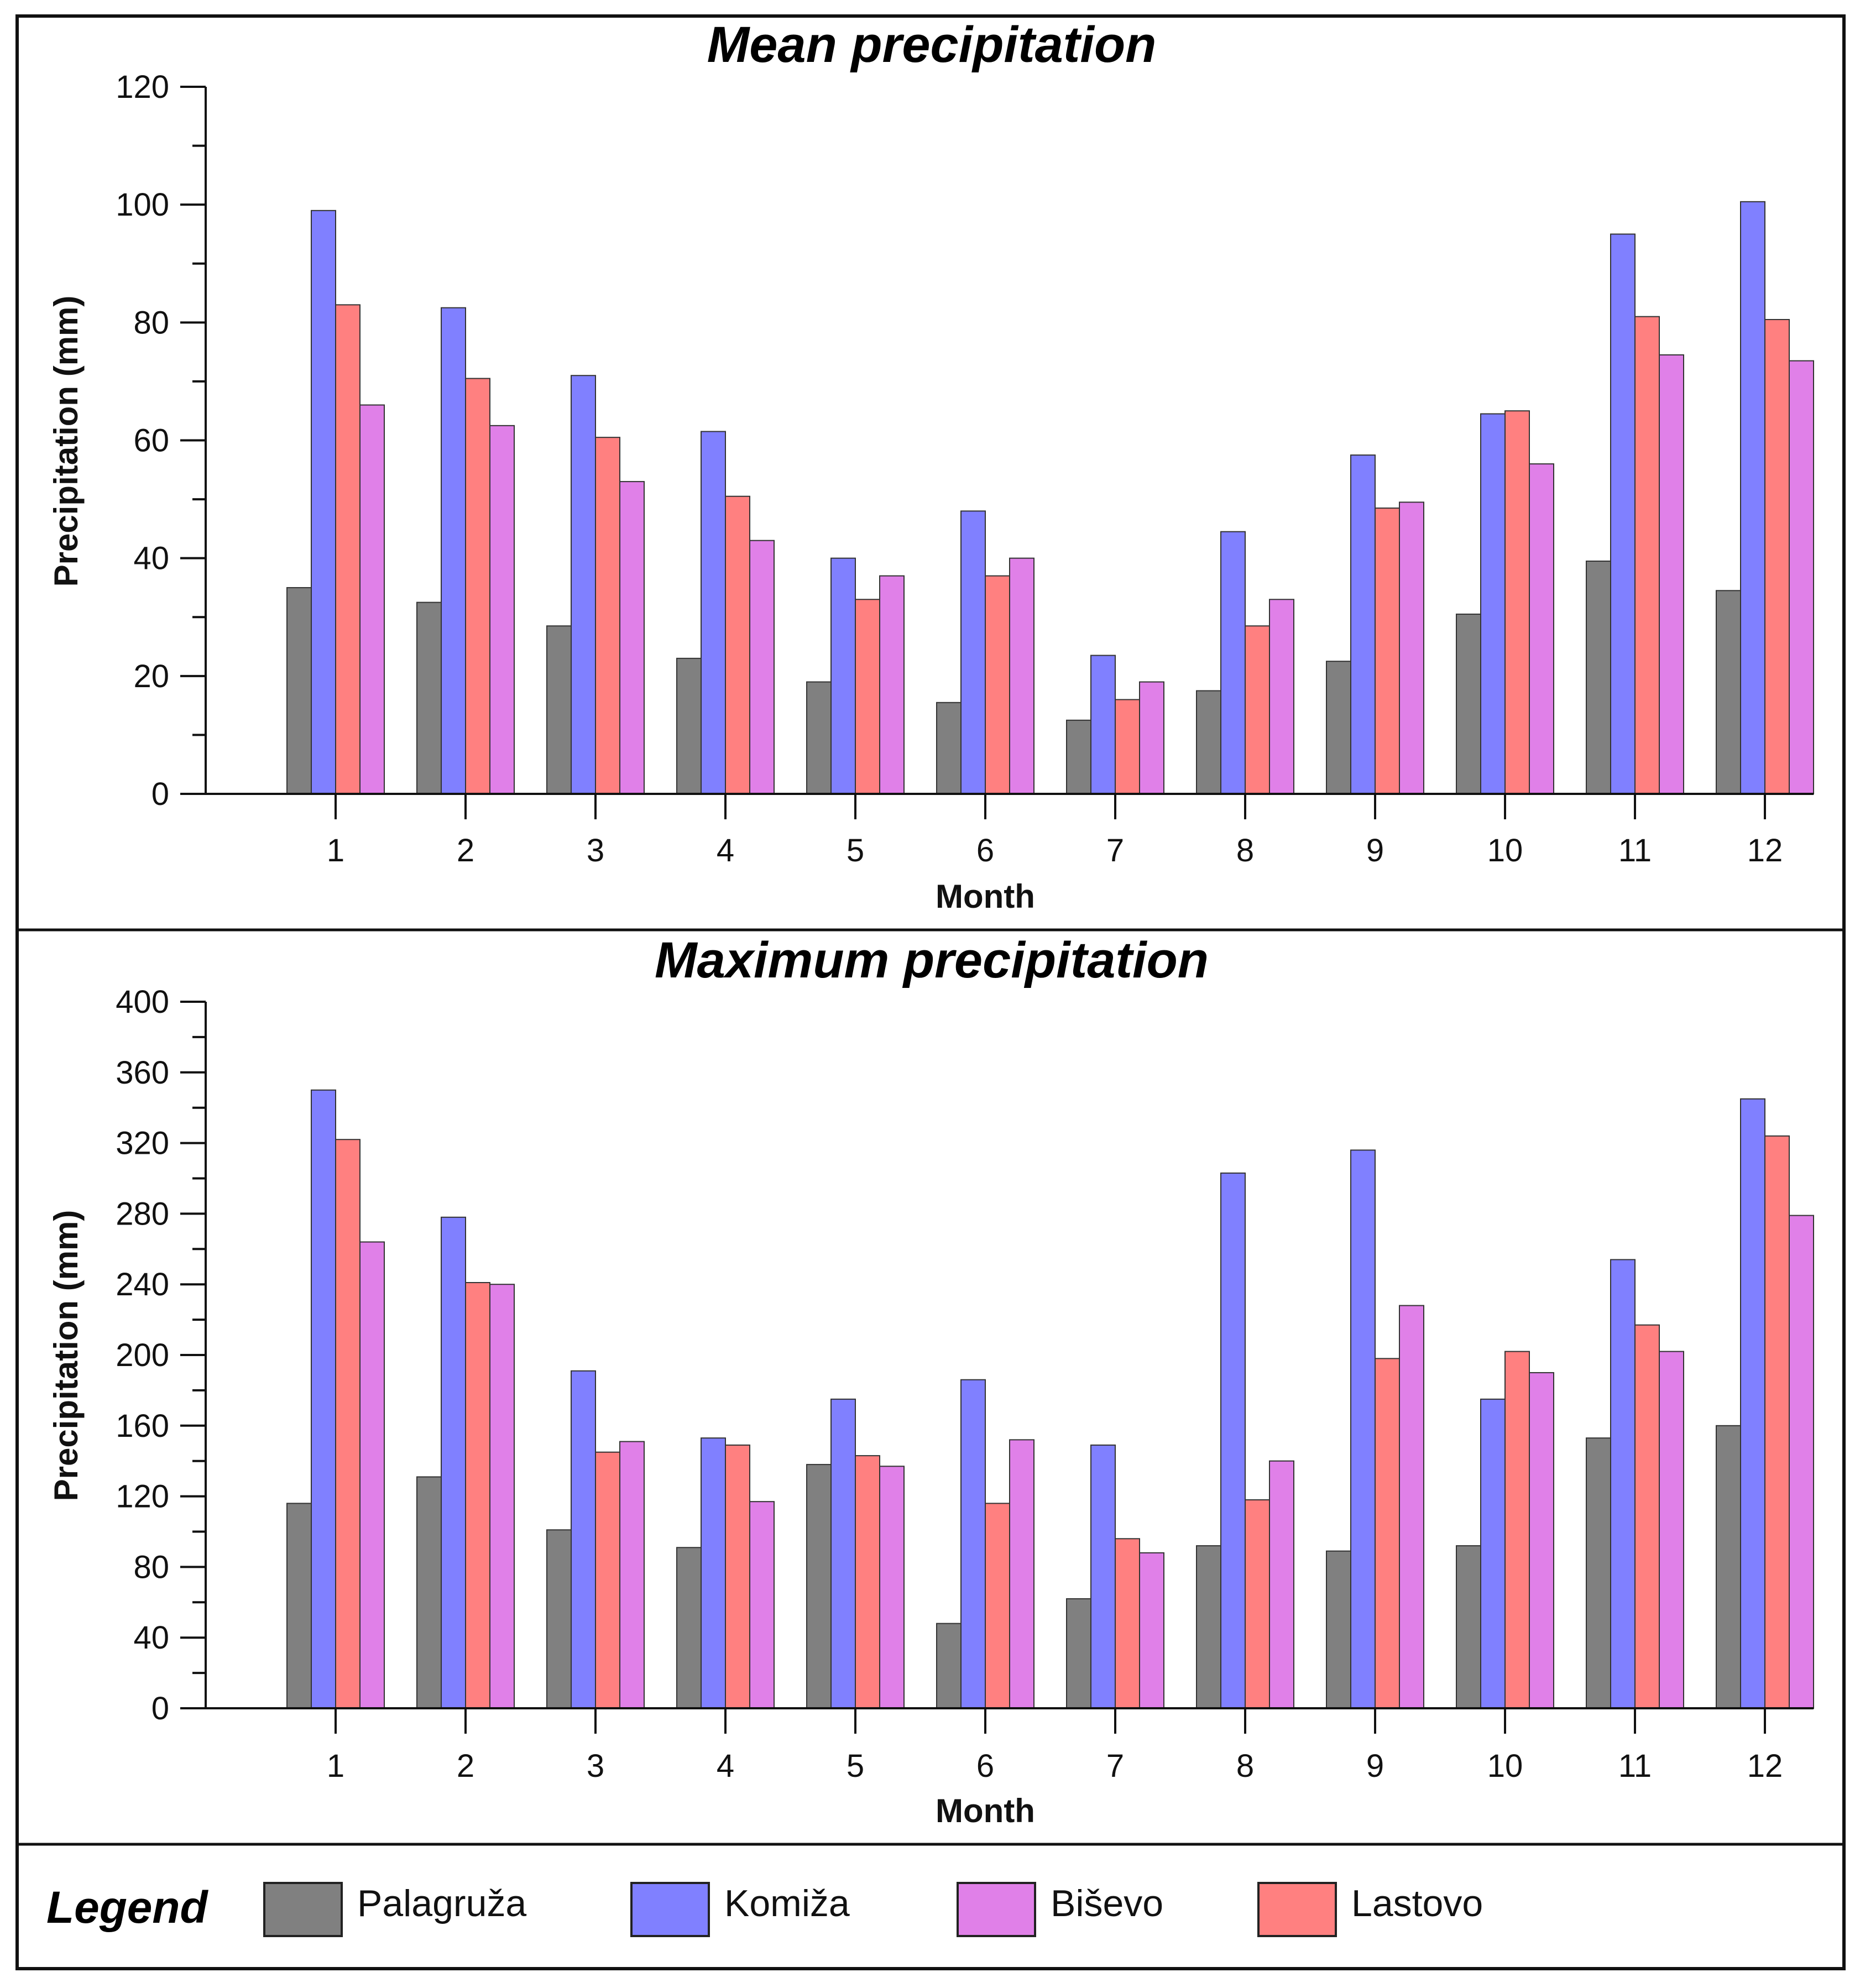 The width and height of the screenshot is (1860, 1988). What do you see at coordinates (595, 851) in the screenshot?
I see `x-tick-label: 3` at bounding box center [595, 851].